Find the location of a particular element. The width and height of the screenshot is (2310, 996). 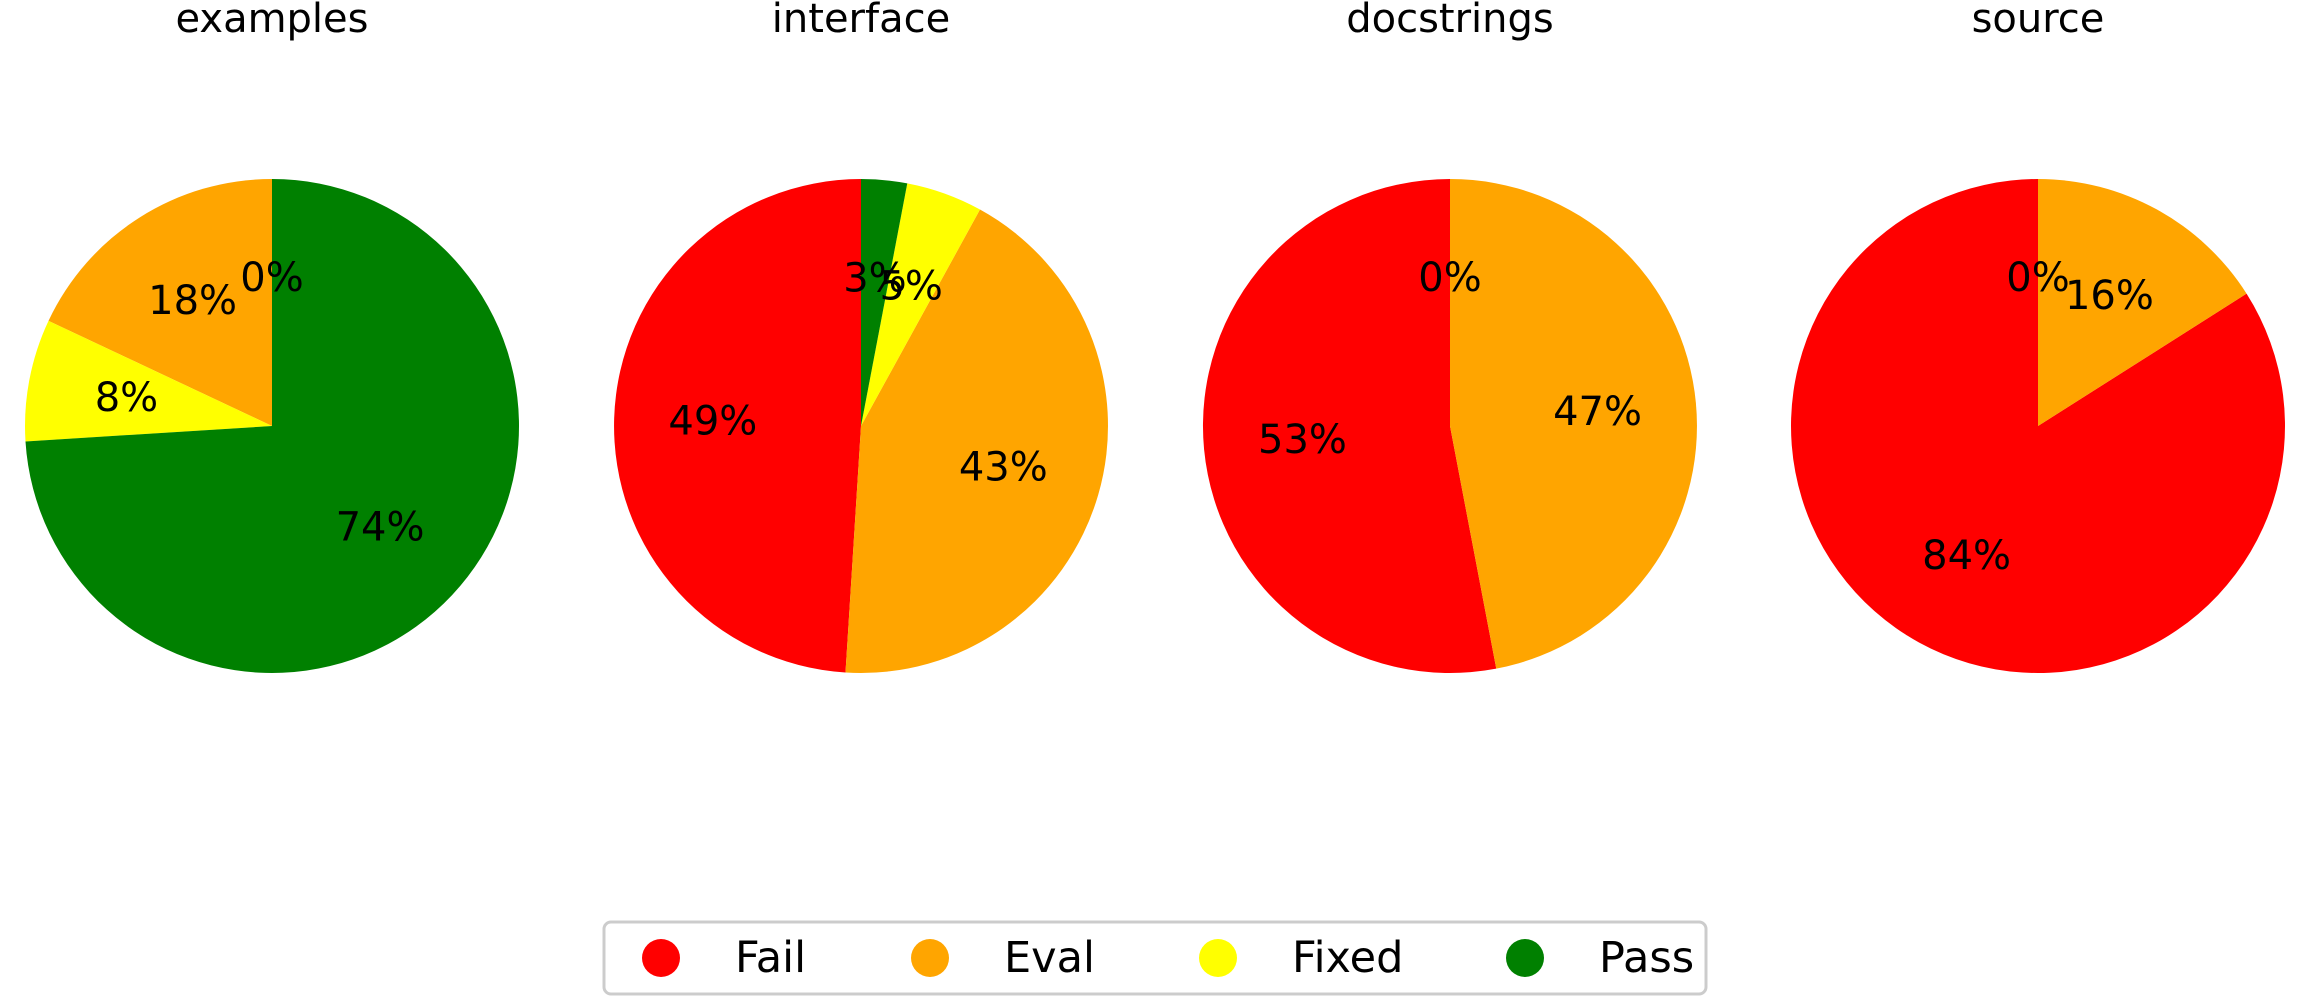

legend-item-eval: Eval is located at coordinates (1003, 958).